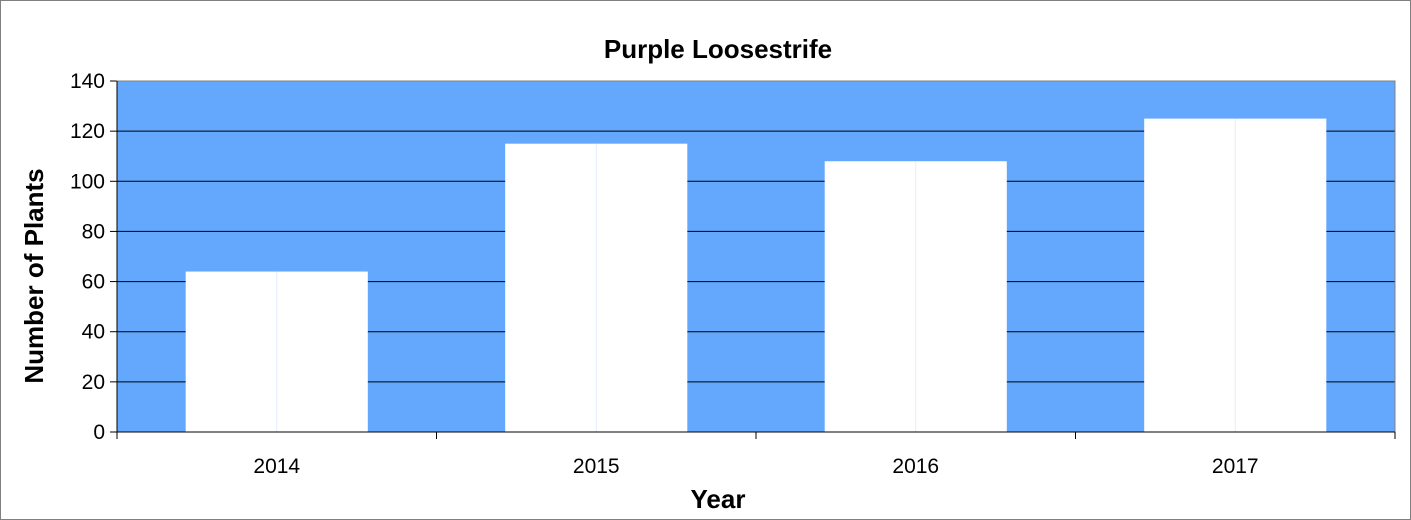 The height and width of the screenshot is (520, 1411). Describe the element at coordinates (87, 131) in the screenshot. I see `y-tick-label: 120` at that location.